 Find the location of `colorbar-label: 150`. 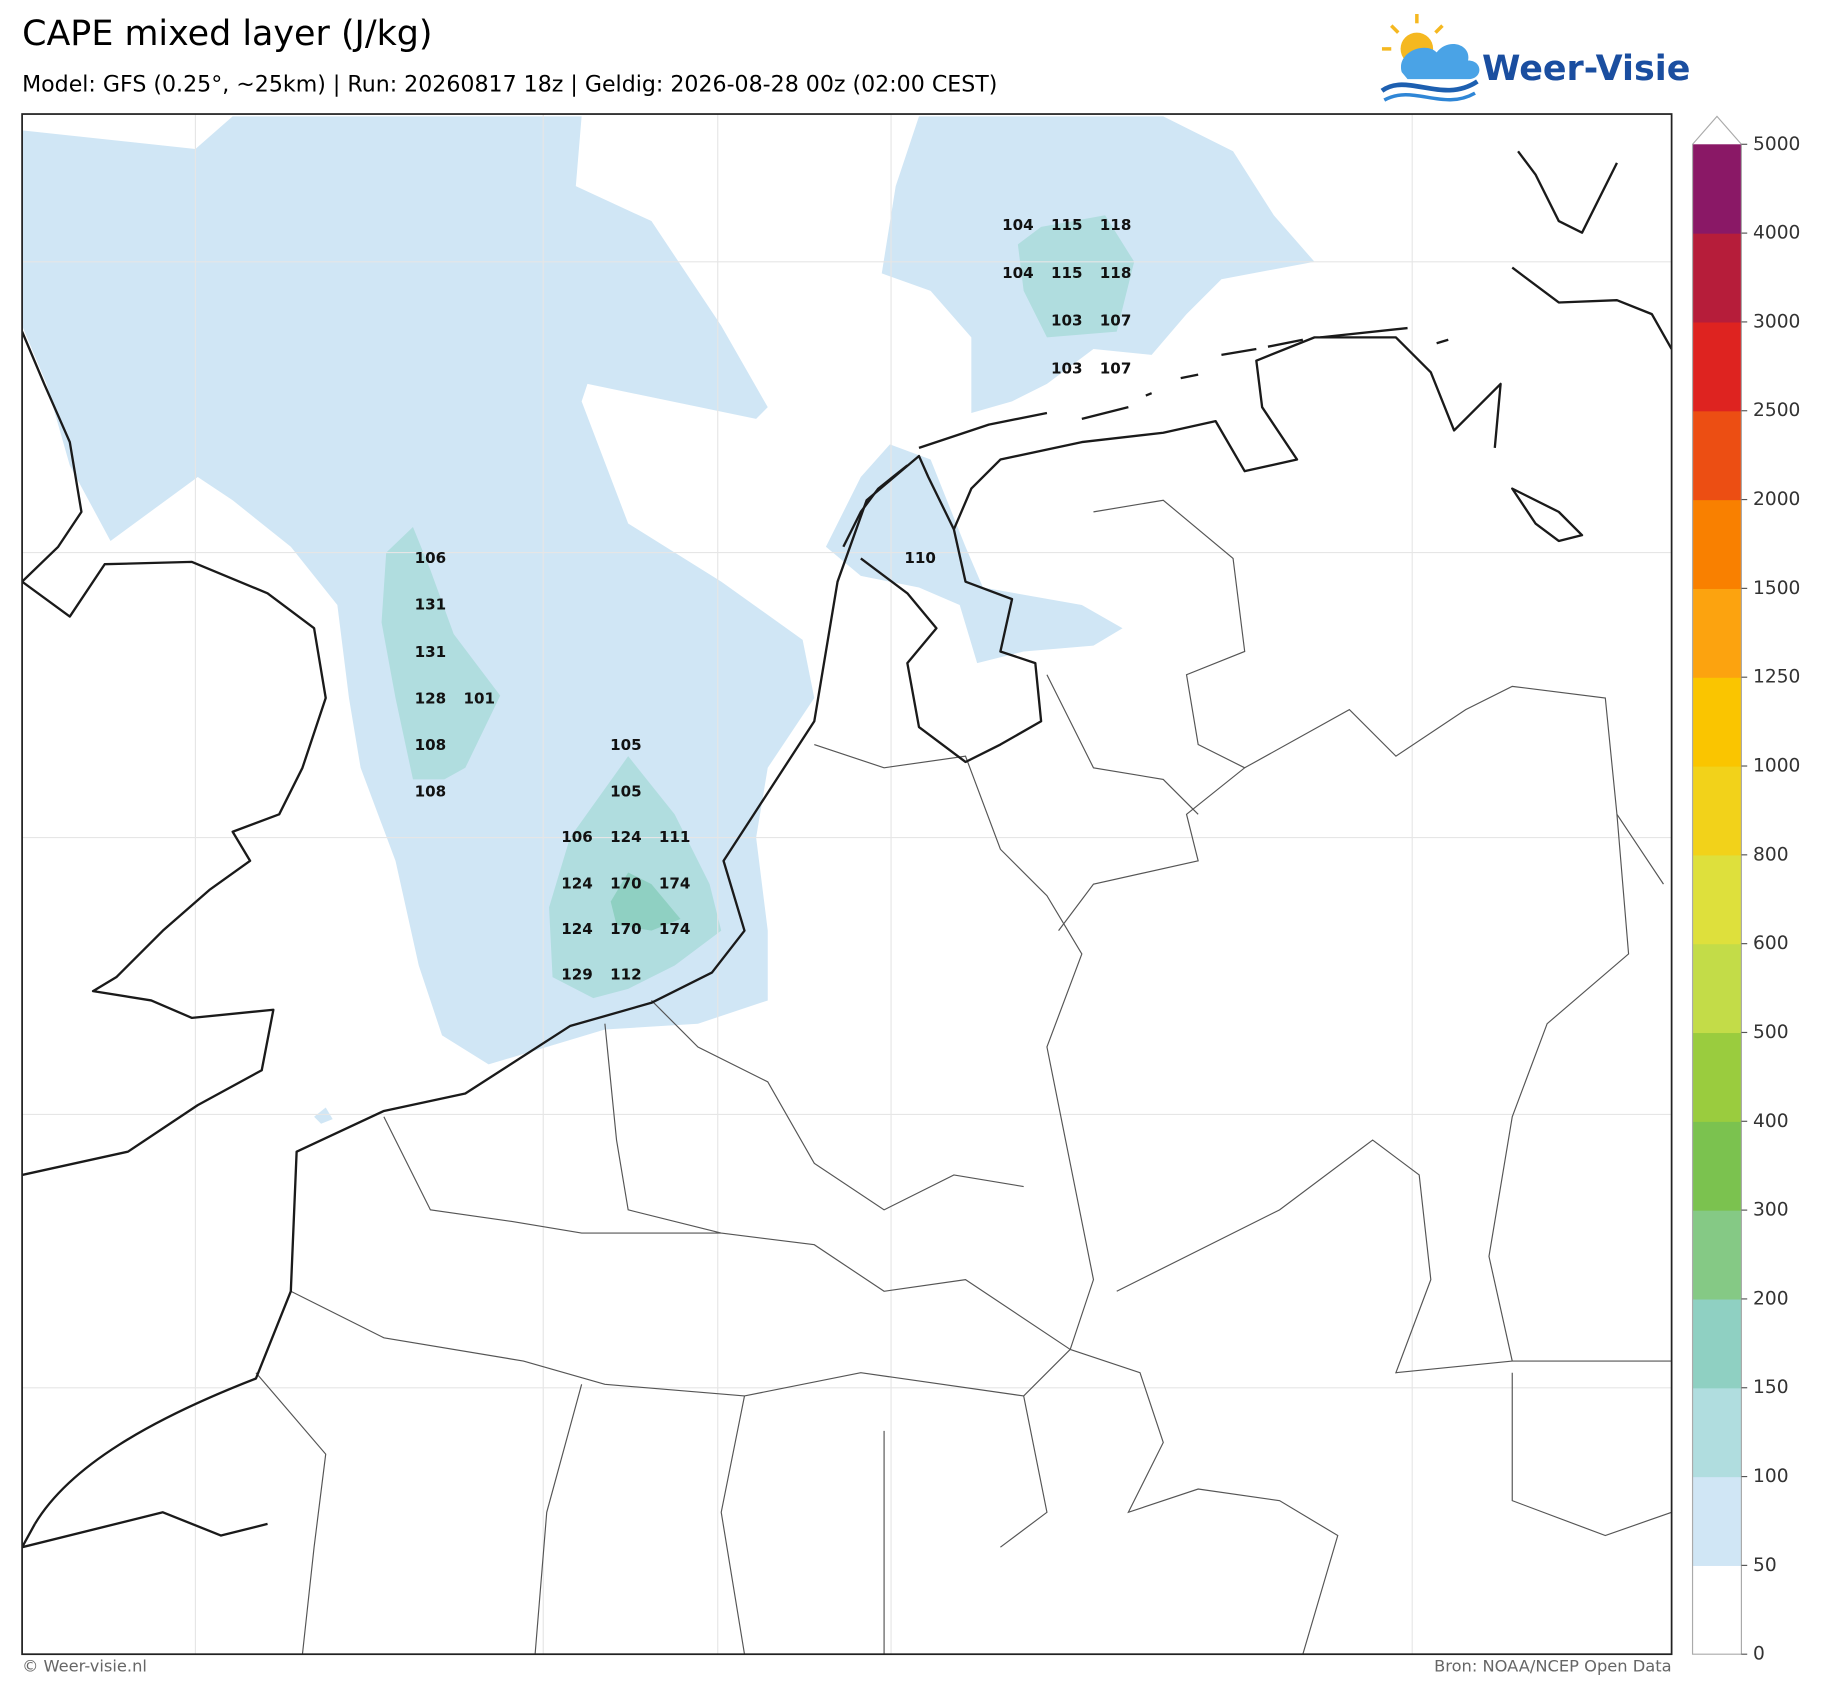

colorbar-label: 150 is located at coordinates (1771, 1387).